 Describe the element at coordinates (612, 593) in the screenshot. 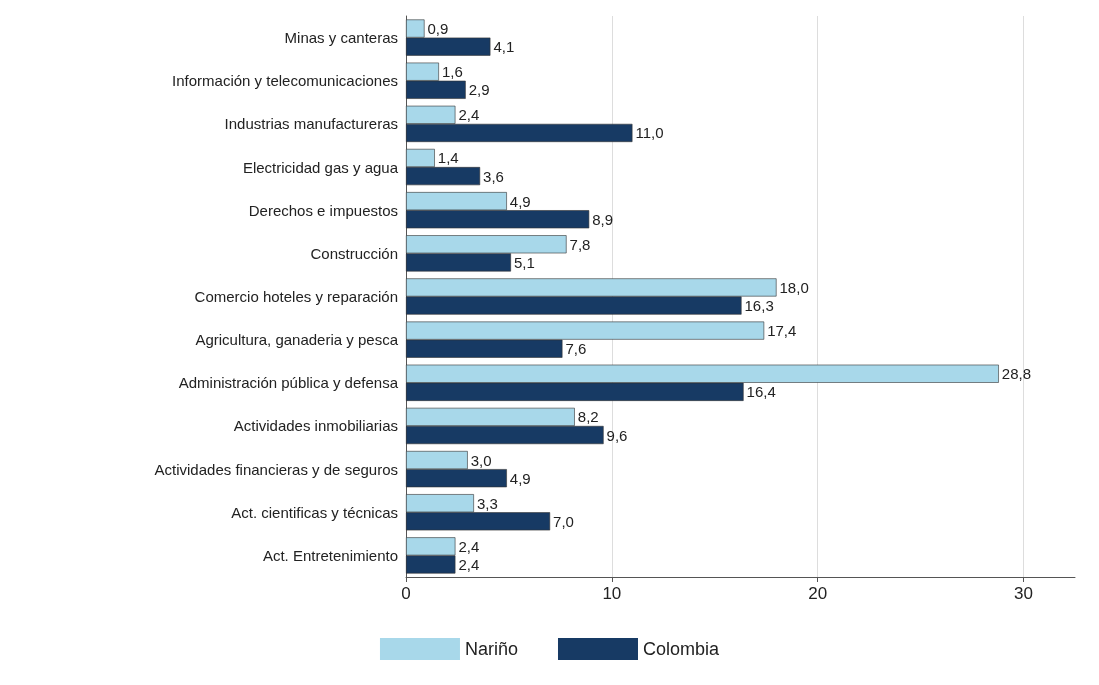

I see `x-tick-label: 10` at that location.